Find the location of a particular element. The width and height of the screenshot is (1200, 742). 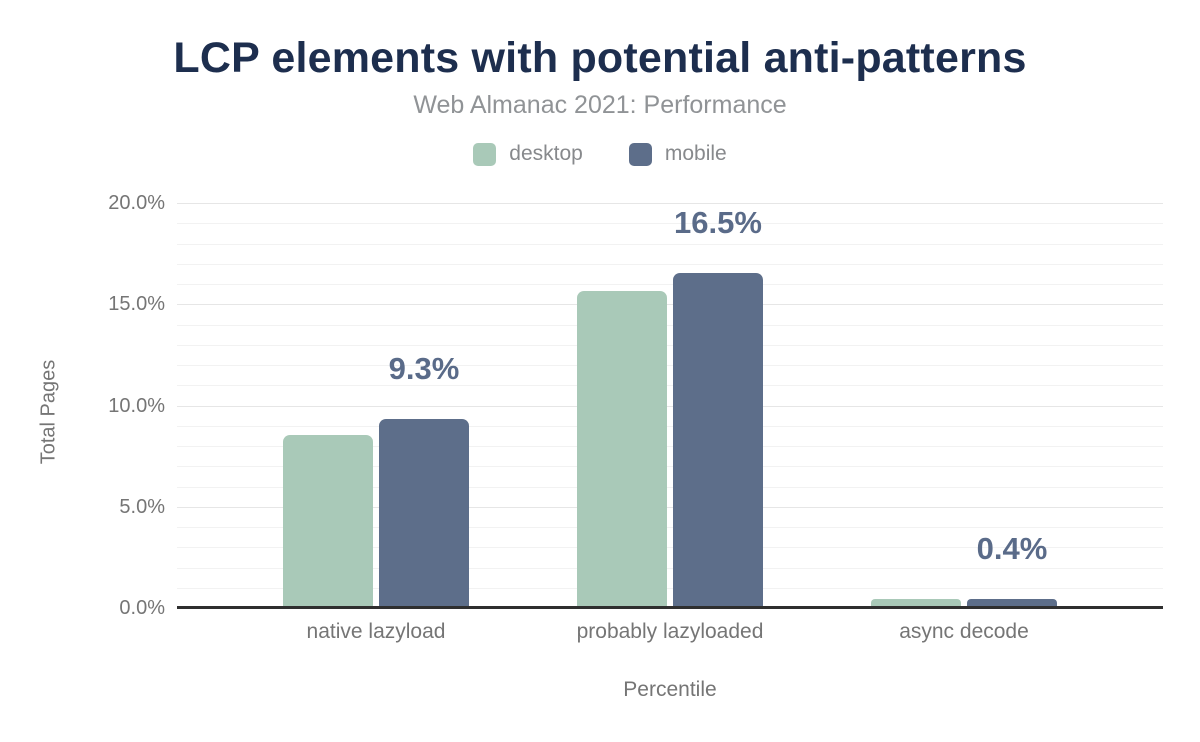

legend-label-mobile: mobile is located at coordinates (695, 153).